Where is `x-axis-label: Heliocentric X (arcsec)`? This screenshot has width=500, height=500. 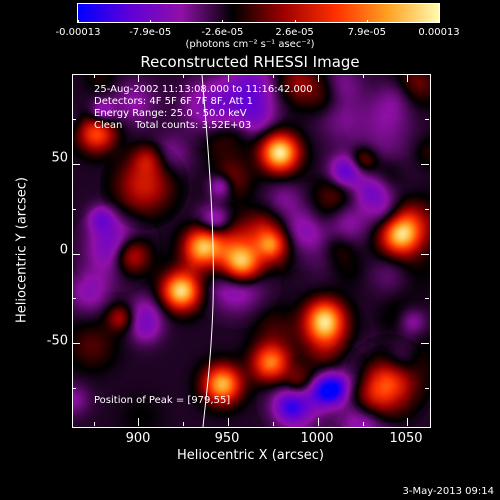
x-axis-label: Heliocentric X (arcsec) is located at coordinates (250, 455).